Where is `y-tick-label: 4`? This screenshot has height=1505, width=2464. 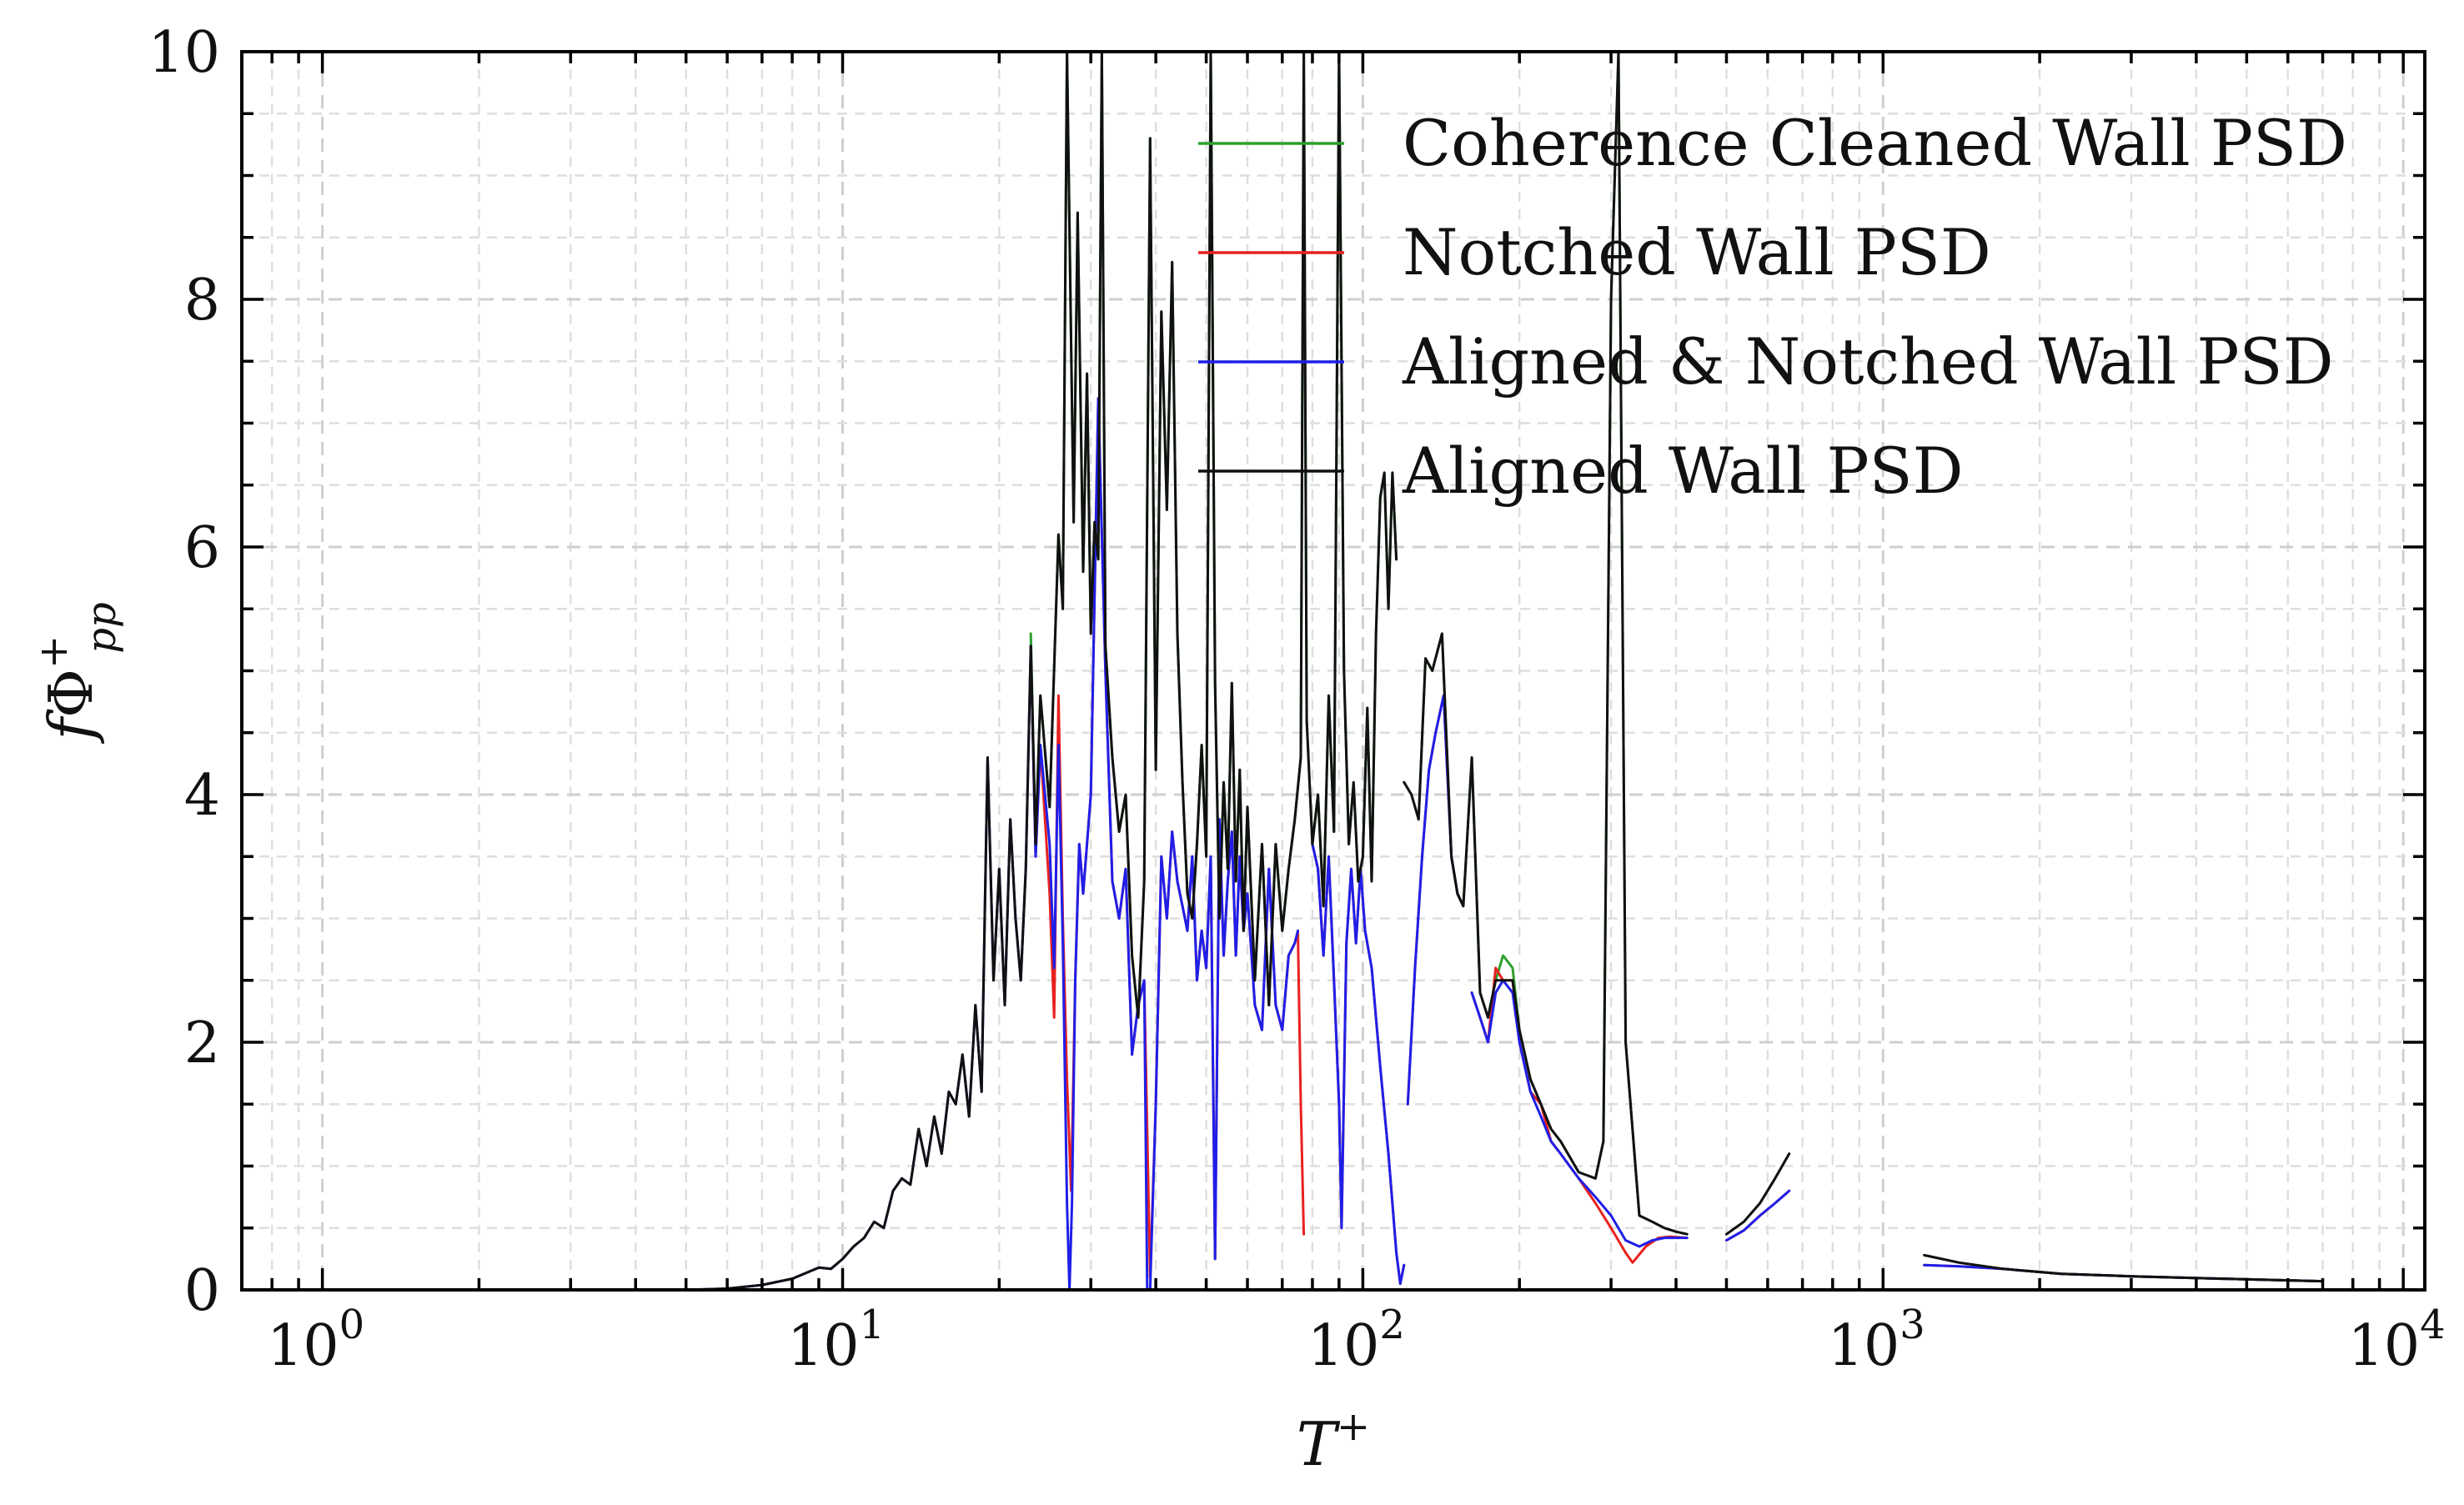
y-tick-label: 4 is located at coordinates (202, 796).